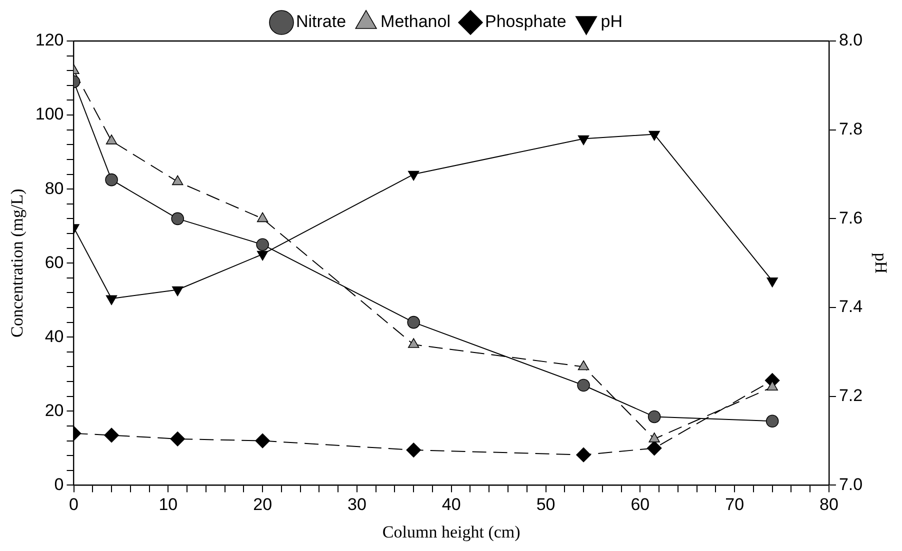 Image resolution: width=902 pixels, height=551 pixels. I want to click on y-tick-label: 120, so click(49, 40).